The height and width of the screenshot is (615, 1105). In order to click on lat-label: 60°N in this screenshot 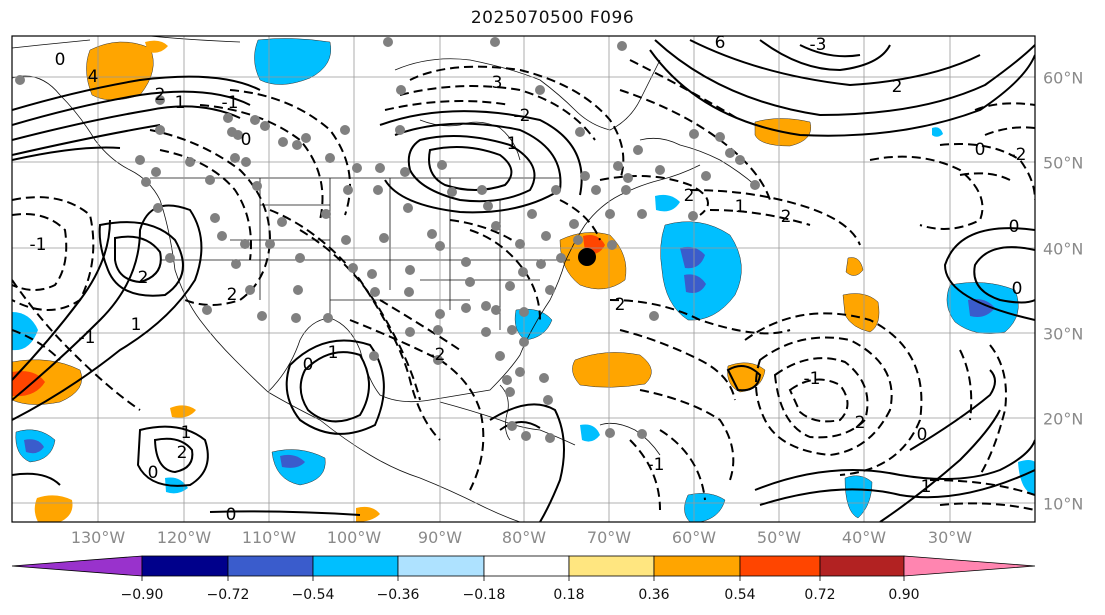, I will do `click(1063, 78)`.